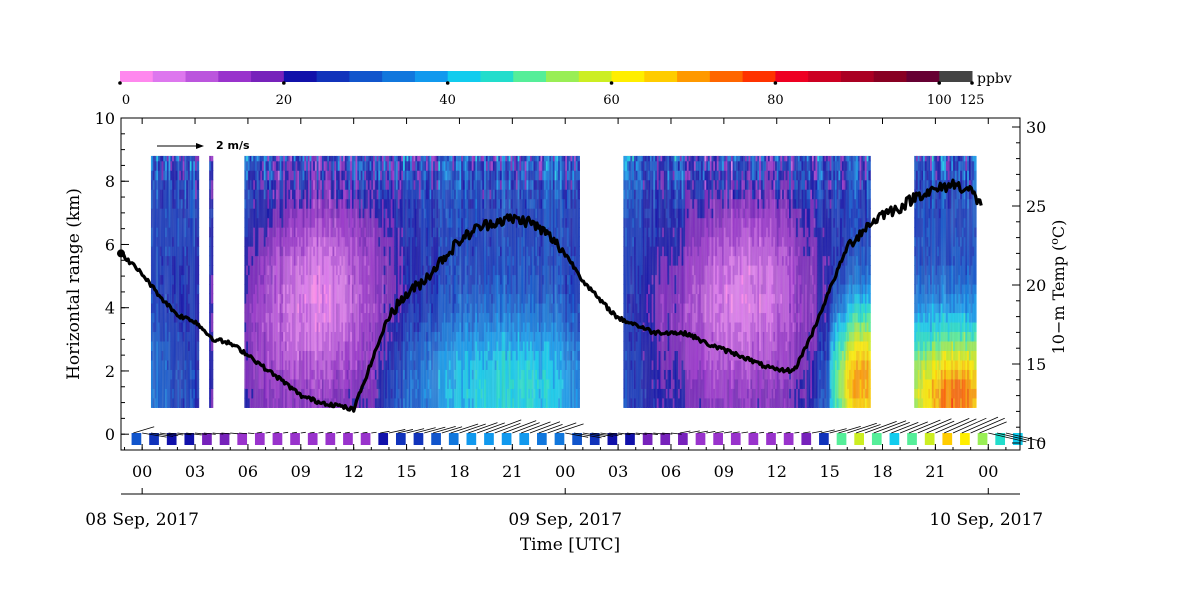 This screenshot has width=1200, height=600. What do you see at coordinates (551, 94) in the screenshot?
I see `colorbar-ticks: 0 20 40 60 80 100 125` at bounding box center [551, 94].